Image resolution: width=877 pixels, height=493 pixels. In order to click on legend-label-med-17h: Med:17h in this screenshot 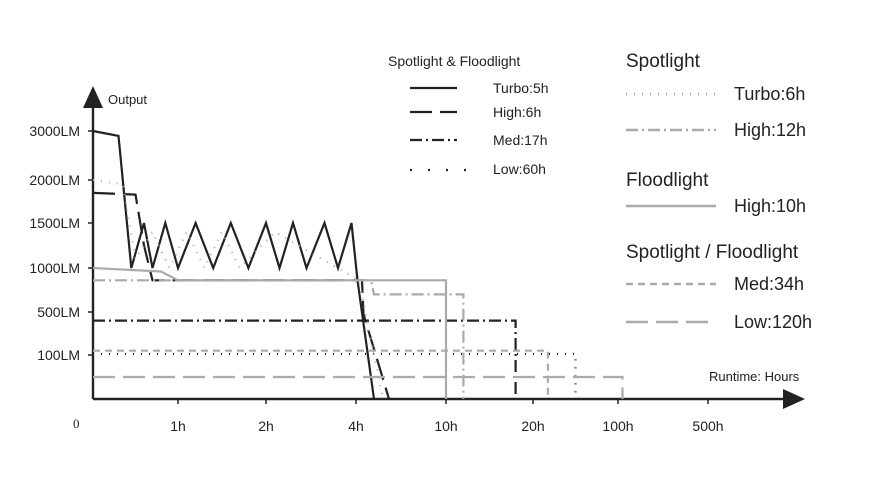, I will do `click(520, 140)`.